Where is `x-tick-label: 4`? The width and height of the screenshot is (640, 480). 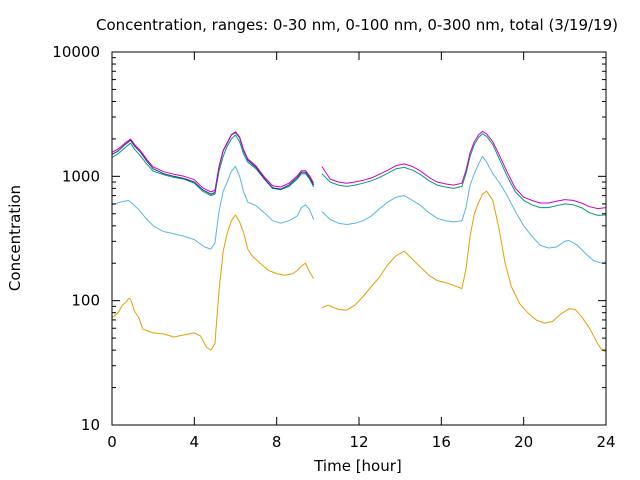 x-tick-label: 4 is located at coordinates (195, 442).